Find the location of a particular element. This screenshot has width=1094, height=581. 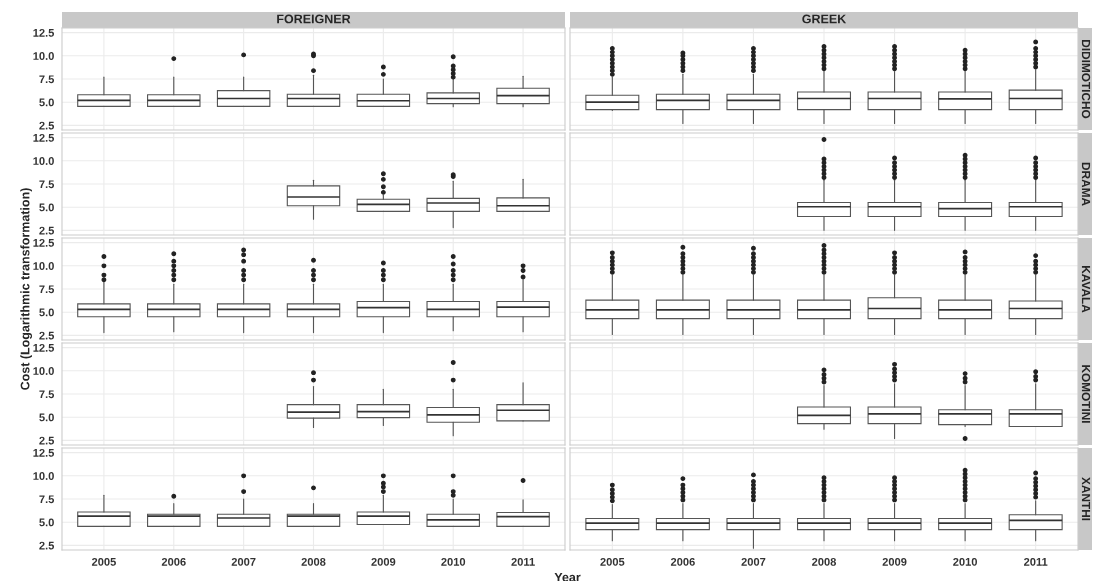

y2-axis-title: KAVALA is located at coordinates (1086, 289).